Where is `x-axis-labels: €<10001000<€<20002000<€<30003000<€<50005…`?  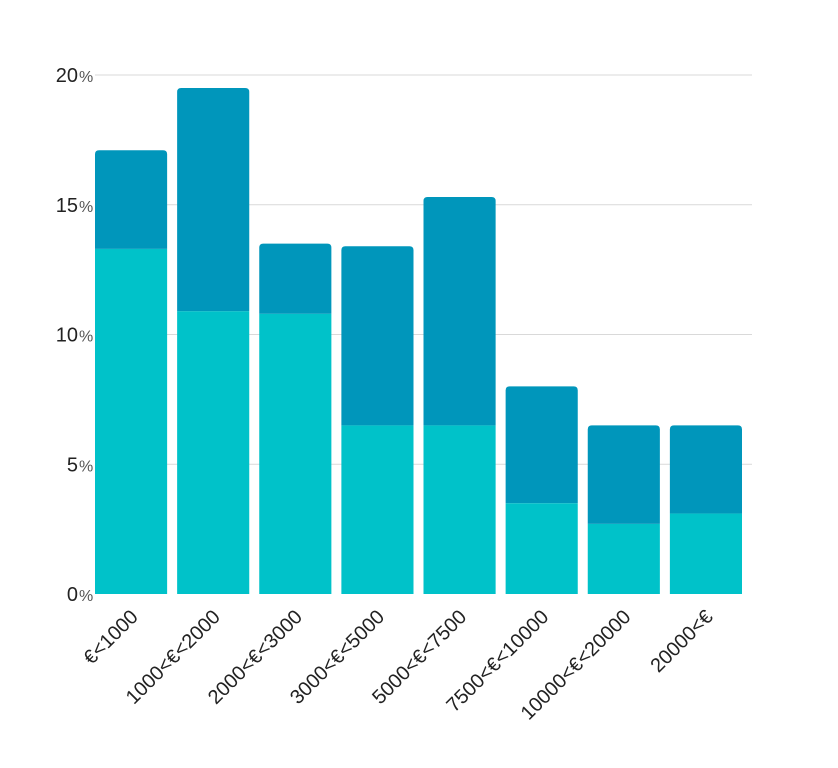 x-axis-labels: €<10001000<€<20002000<€<30003000<€<50005… is located at coordinates (398, 665).